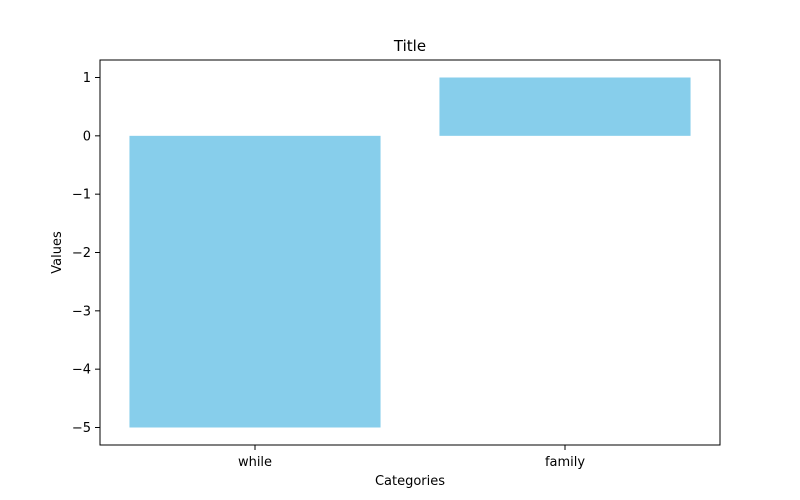 This screenshot has height=500, width=800. What do you see at coordinates (81, 195) in the screenshot?
I see `y-tick-label: −1` at bounding box center [81, 195].